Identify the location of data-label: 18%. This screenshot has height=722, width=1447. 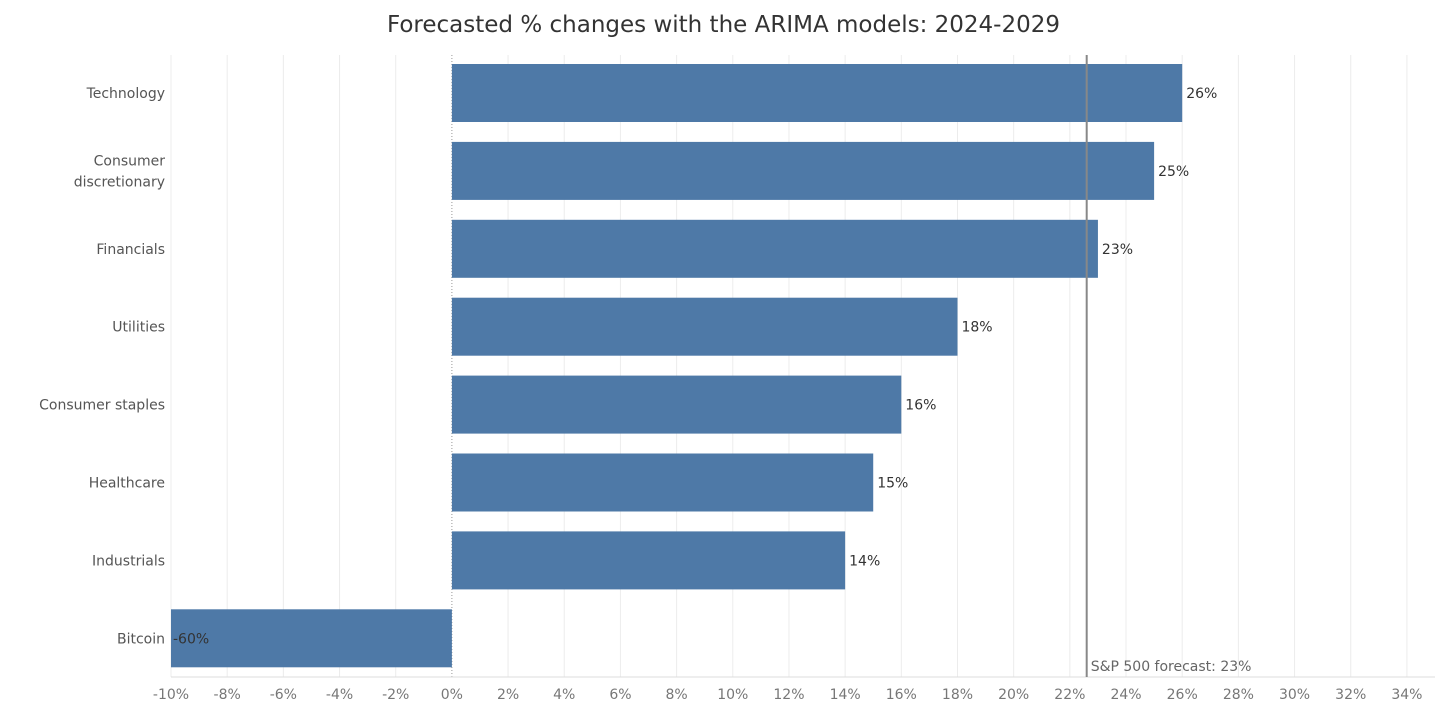
(976, 328).